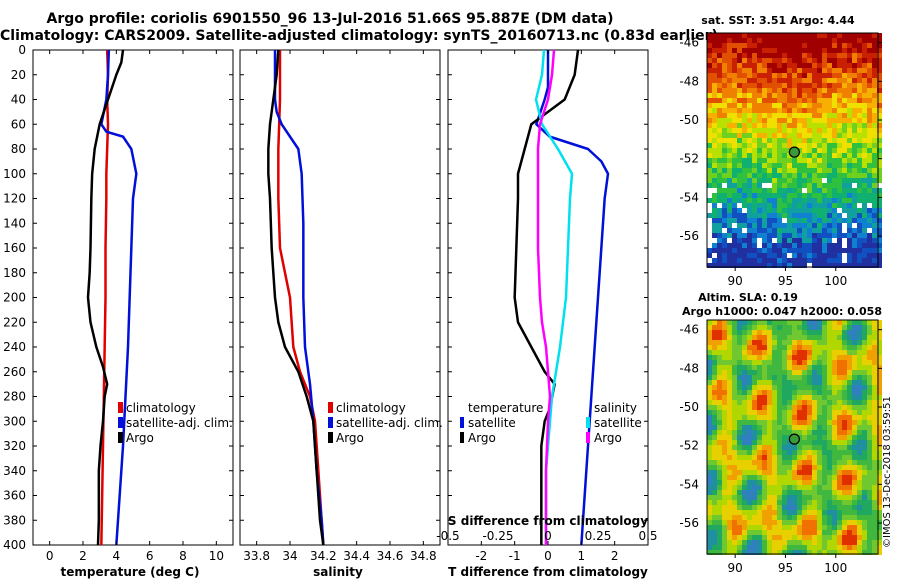 This screenshot has width=900, height=580. I want to click on x-tick-label: 6, so click(150, 556).